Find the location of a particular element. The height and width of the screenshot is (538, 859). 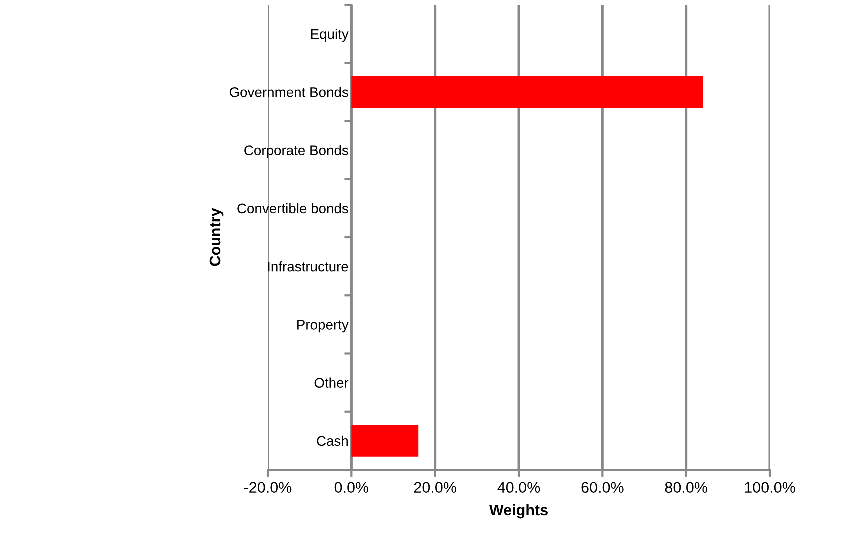

y-tick-label: Convertible bonds is located at coordinates (293, 208).